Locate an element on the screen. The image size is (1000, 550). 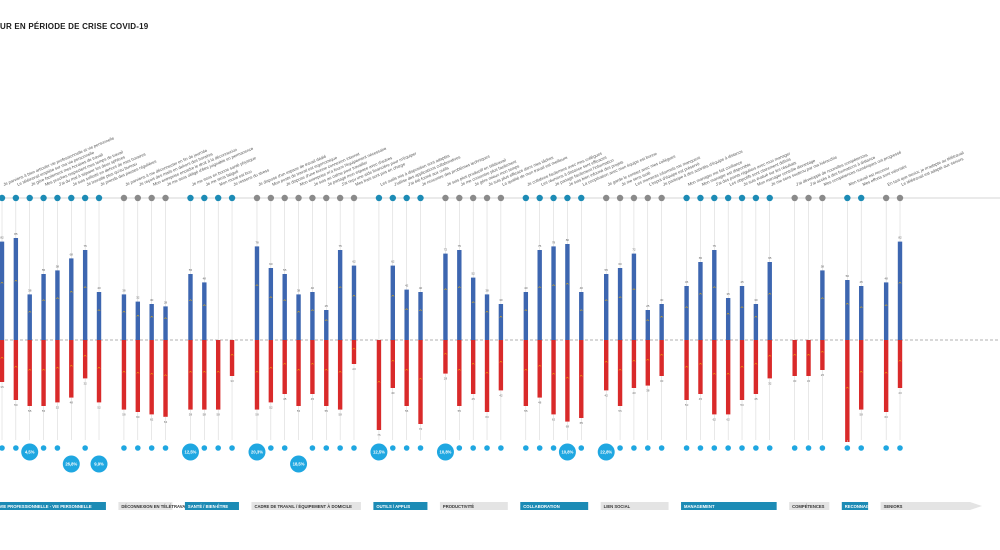
page-title: UR EN PÉRIODE DE CRISE COVID-19 is located at coordinates (74, 26).